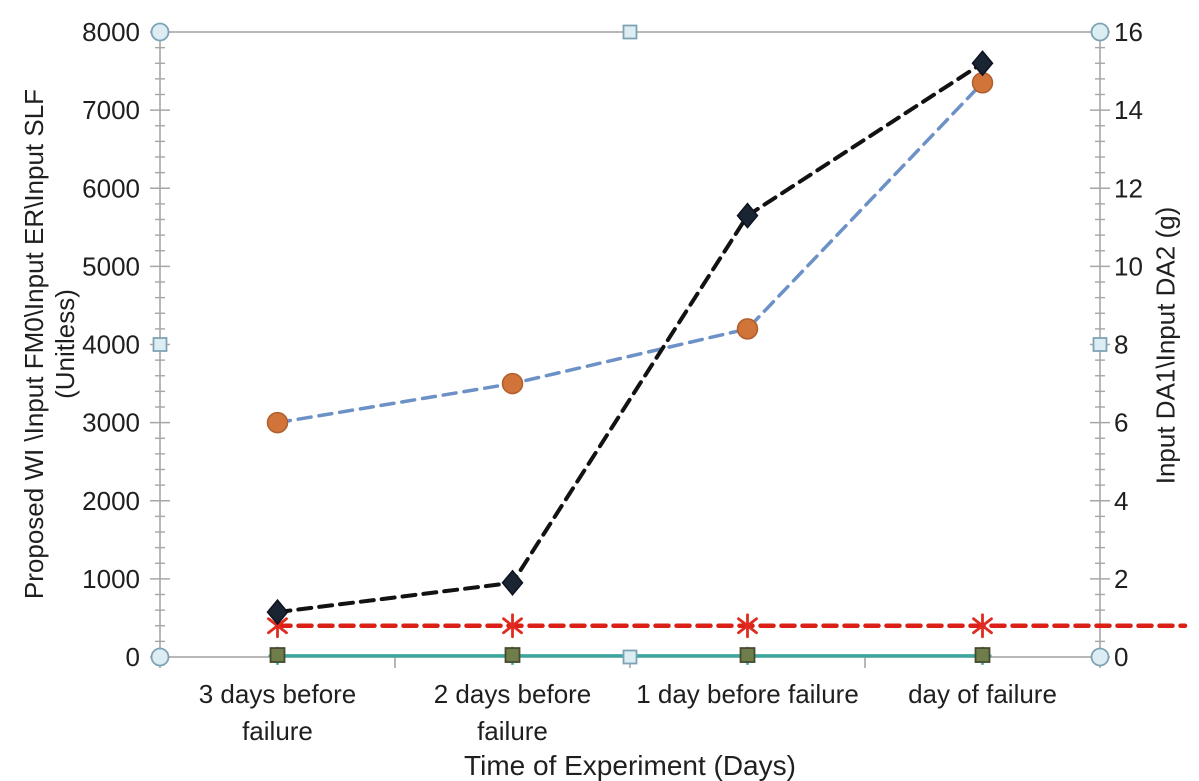  I want to click on x-axis-title: Time of Experiment (Days), so click(630, 765).